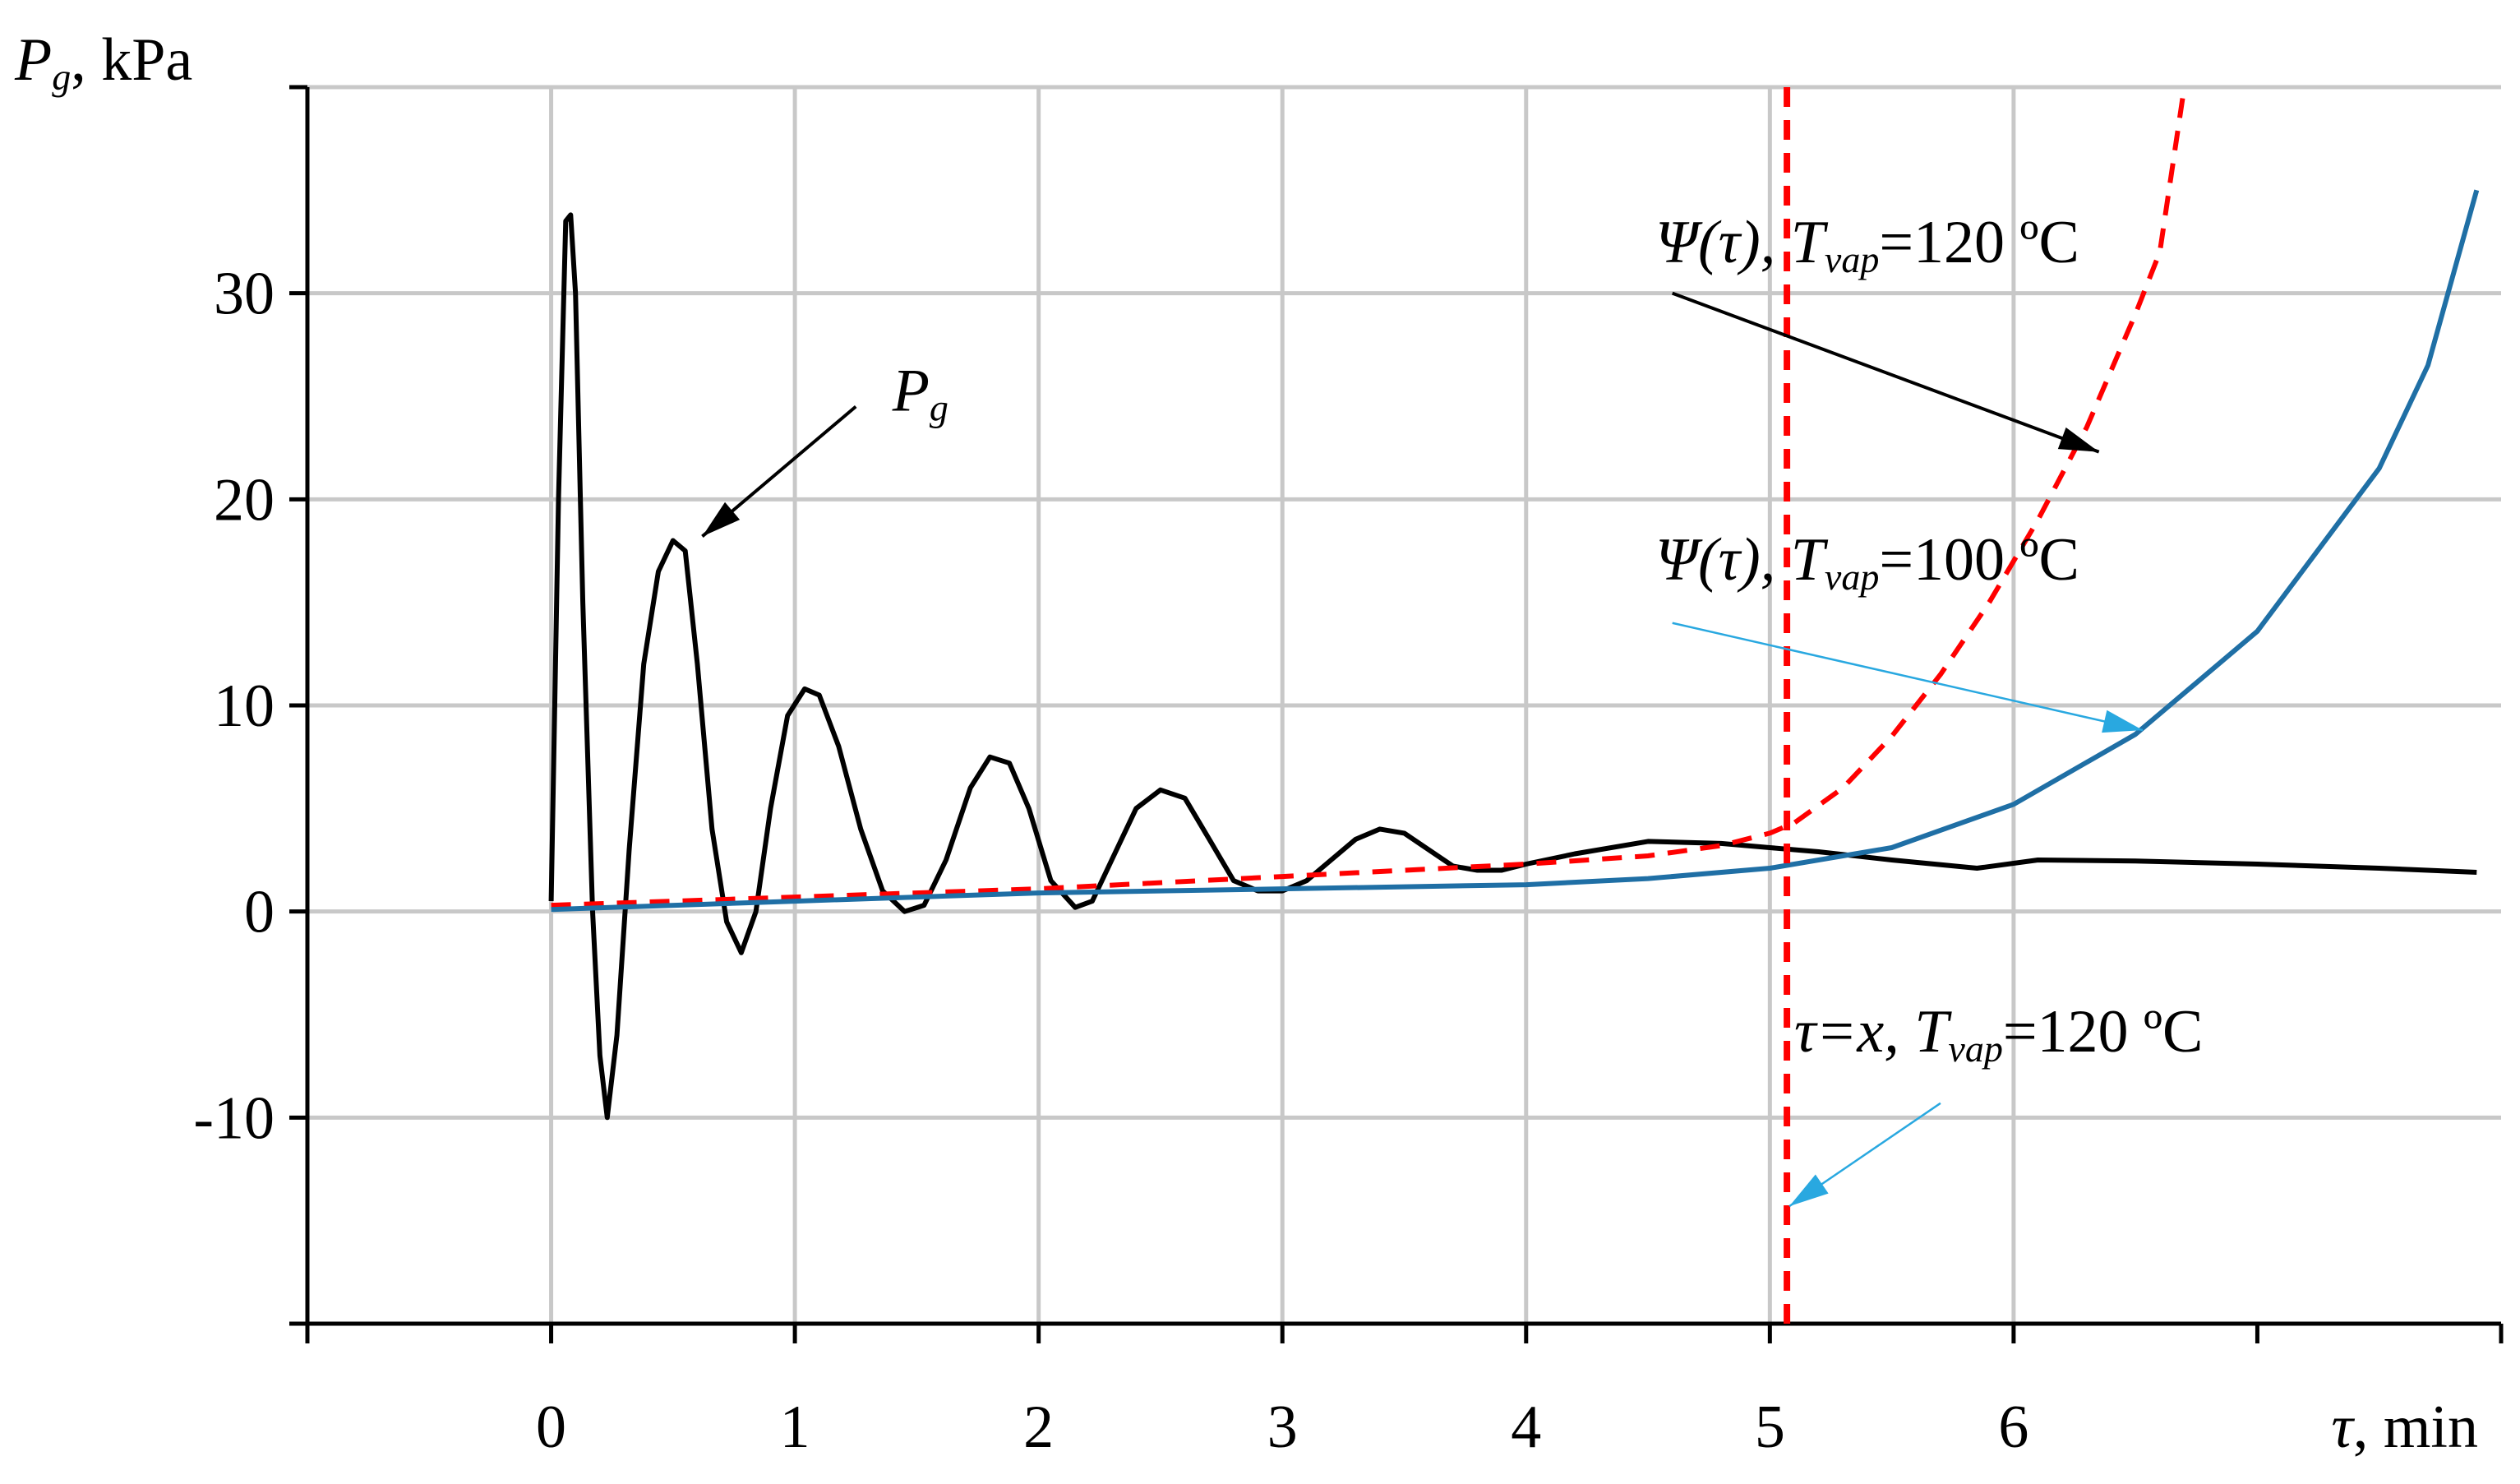 Image resolution: width=2520 pixels, height=1484 pixels. What do you see at coordinates (1998, 1034) in the screenshot?
I see `annotation-tau_x_label: τ=x, Tvap=120 ºC` at bounding box center [1998, 1034].